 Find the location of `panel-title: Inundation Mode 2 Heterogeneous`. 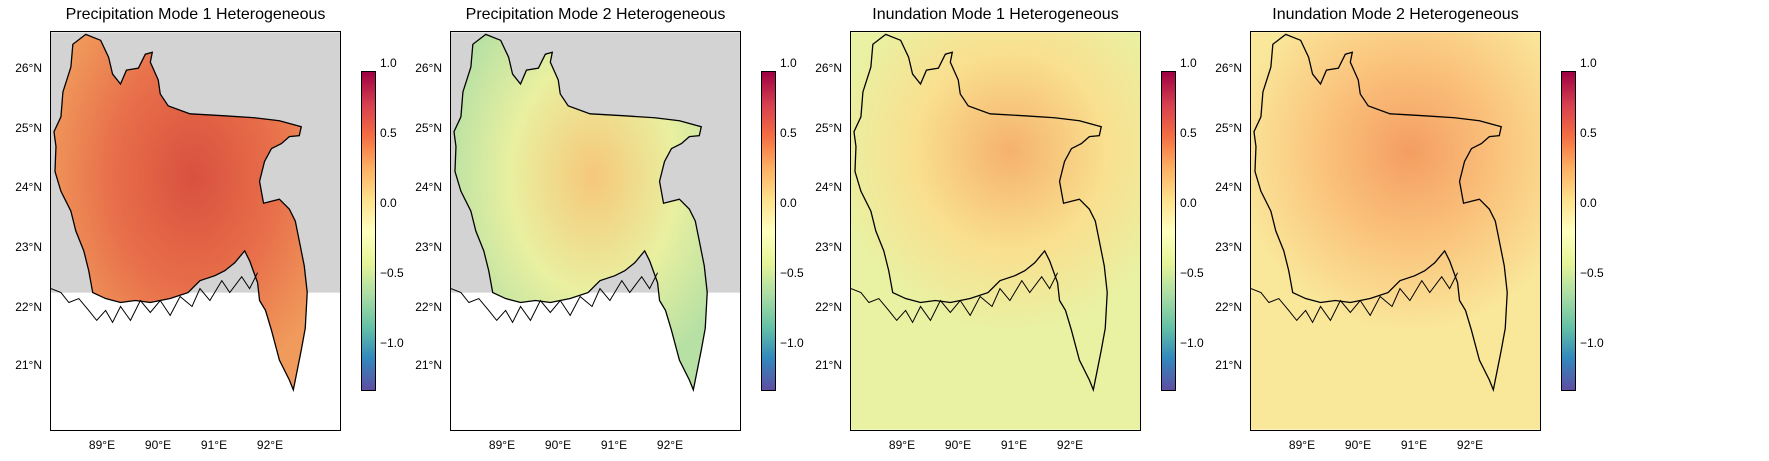

panel-title: Inundation Mode 2 Heterogeneous is located at coordinates (1395, 14).